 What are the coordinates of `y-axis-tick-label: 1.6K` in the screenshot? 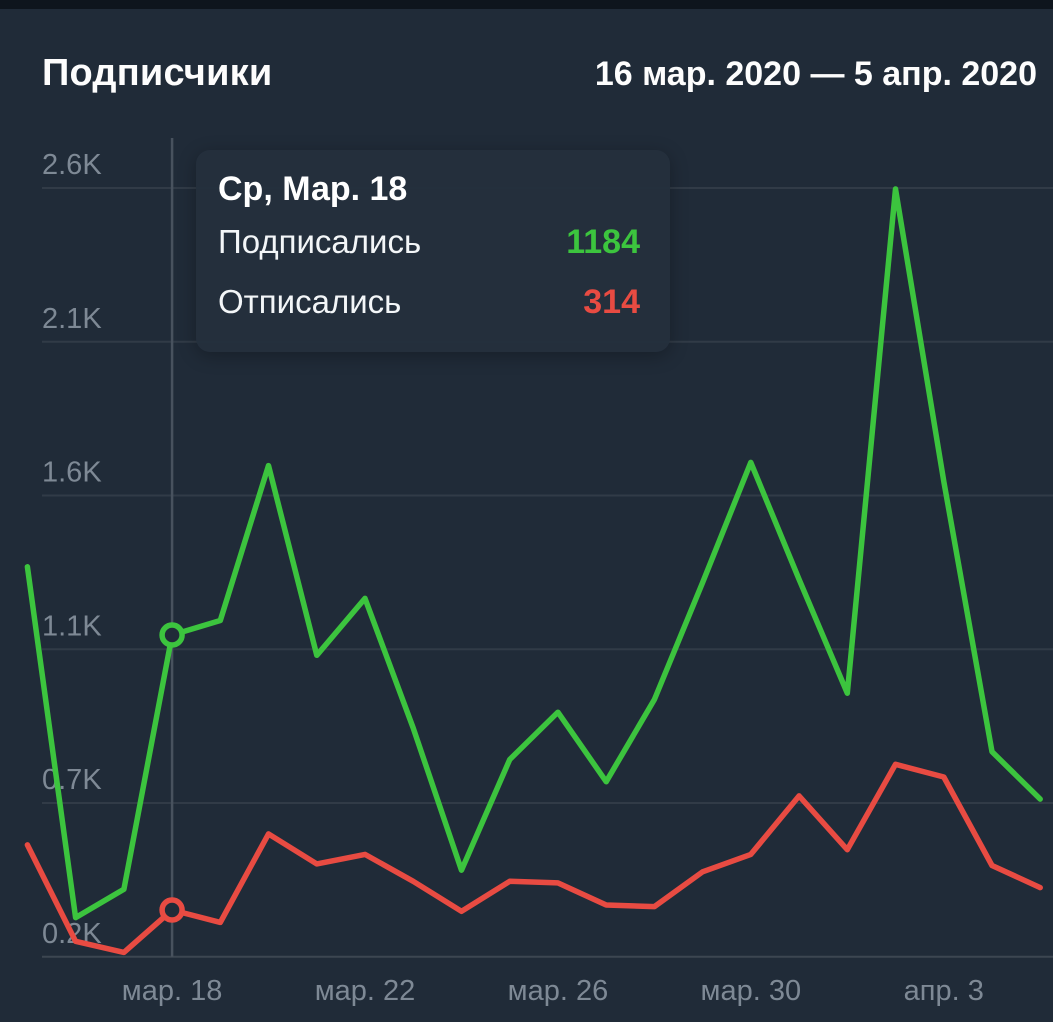 It's located at (72, 473).